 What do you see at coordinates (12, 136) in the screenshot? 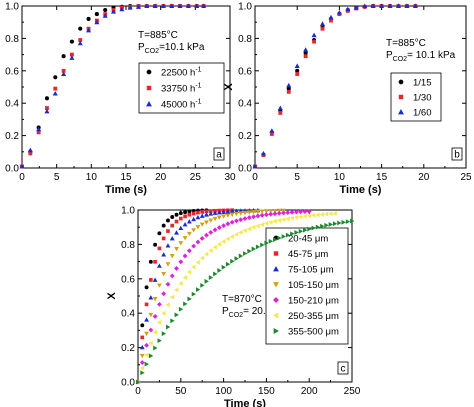
I see `y-tick-label: 0.2` at bounding box center [12, 136].